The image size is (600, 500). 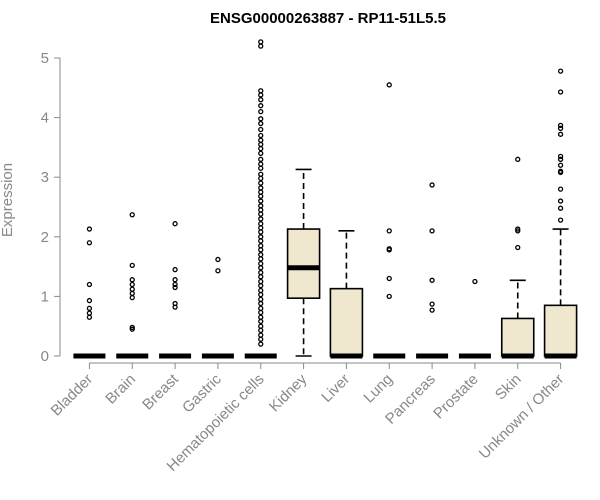 What do you see at coordinates (51, 207) in the screenshot?
I see `y-axis: 0 1 2 3 4 5` at bounding box center [51, 207].